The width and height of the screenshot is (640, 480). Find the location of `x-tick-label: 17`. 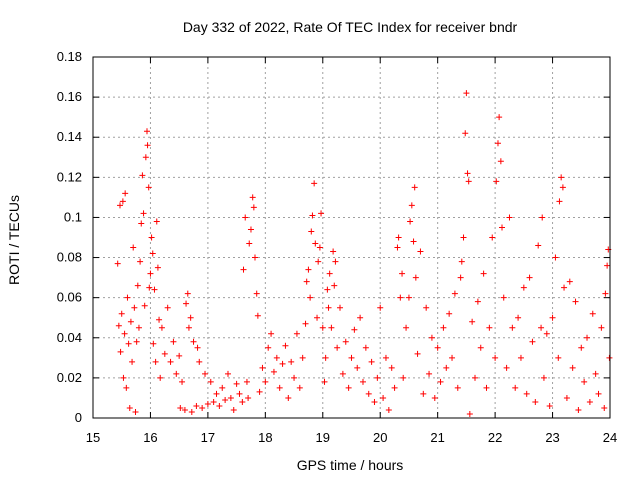

x-tick-label: 17 is located at coordinates (208, 437).